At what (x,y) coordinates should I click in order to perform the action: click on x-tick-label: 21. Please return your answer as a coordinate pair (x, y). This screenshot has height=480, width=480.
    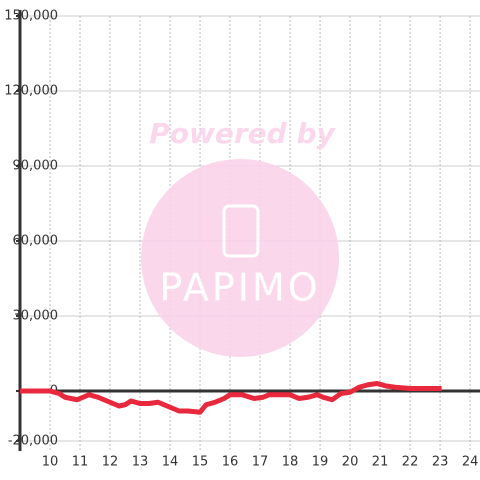
    Looking at the image, I should click on (380, 462).